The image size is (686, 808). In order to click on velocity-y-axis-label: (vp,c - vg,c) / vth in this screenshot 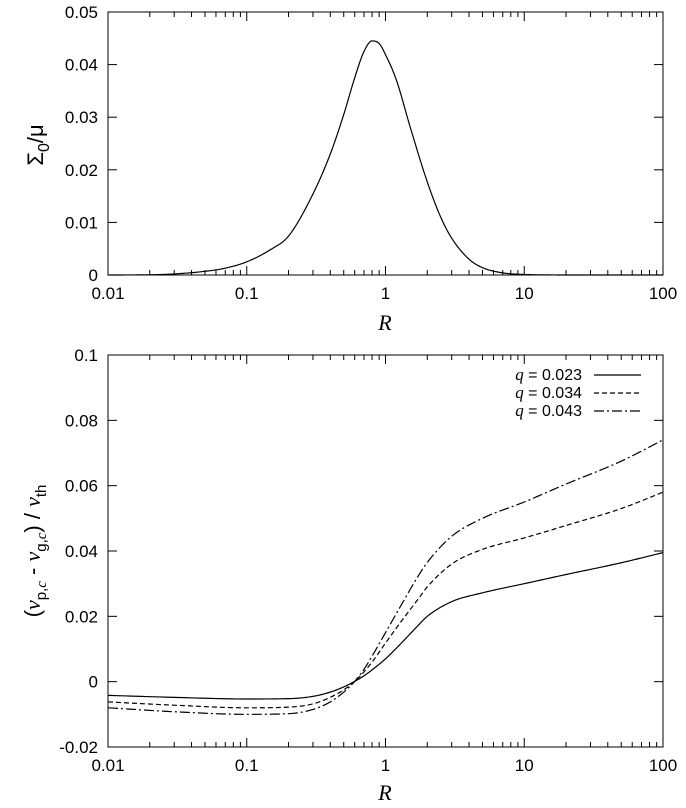, I will do `click(35, 551)`.